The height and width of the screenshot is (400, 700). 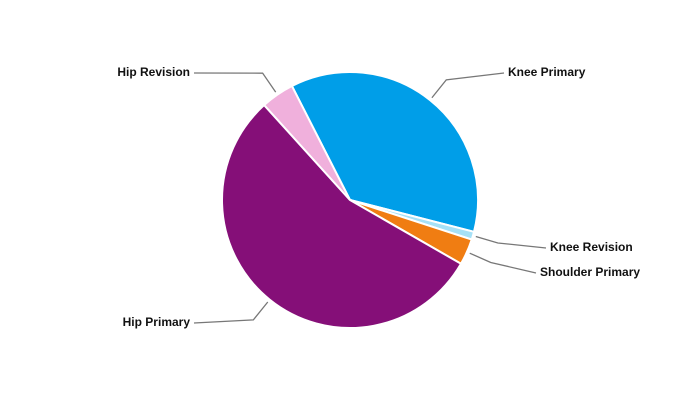 I want to click on slice-label: Hip Primary, so click(x=157, y=322).